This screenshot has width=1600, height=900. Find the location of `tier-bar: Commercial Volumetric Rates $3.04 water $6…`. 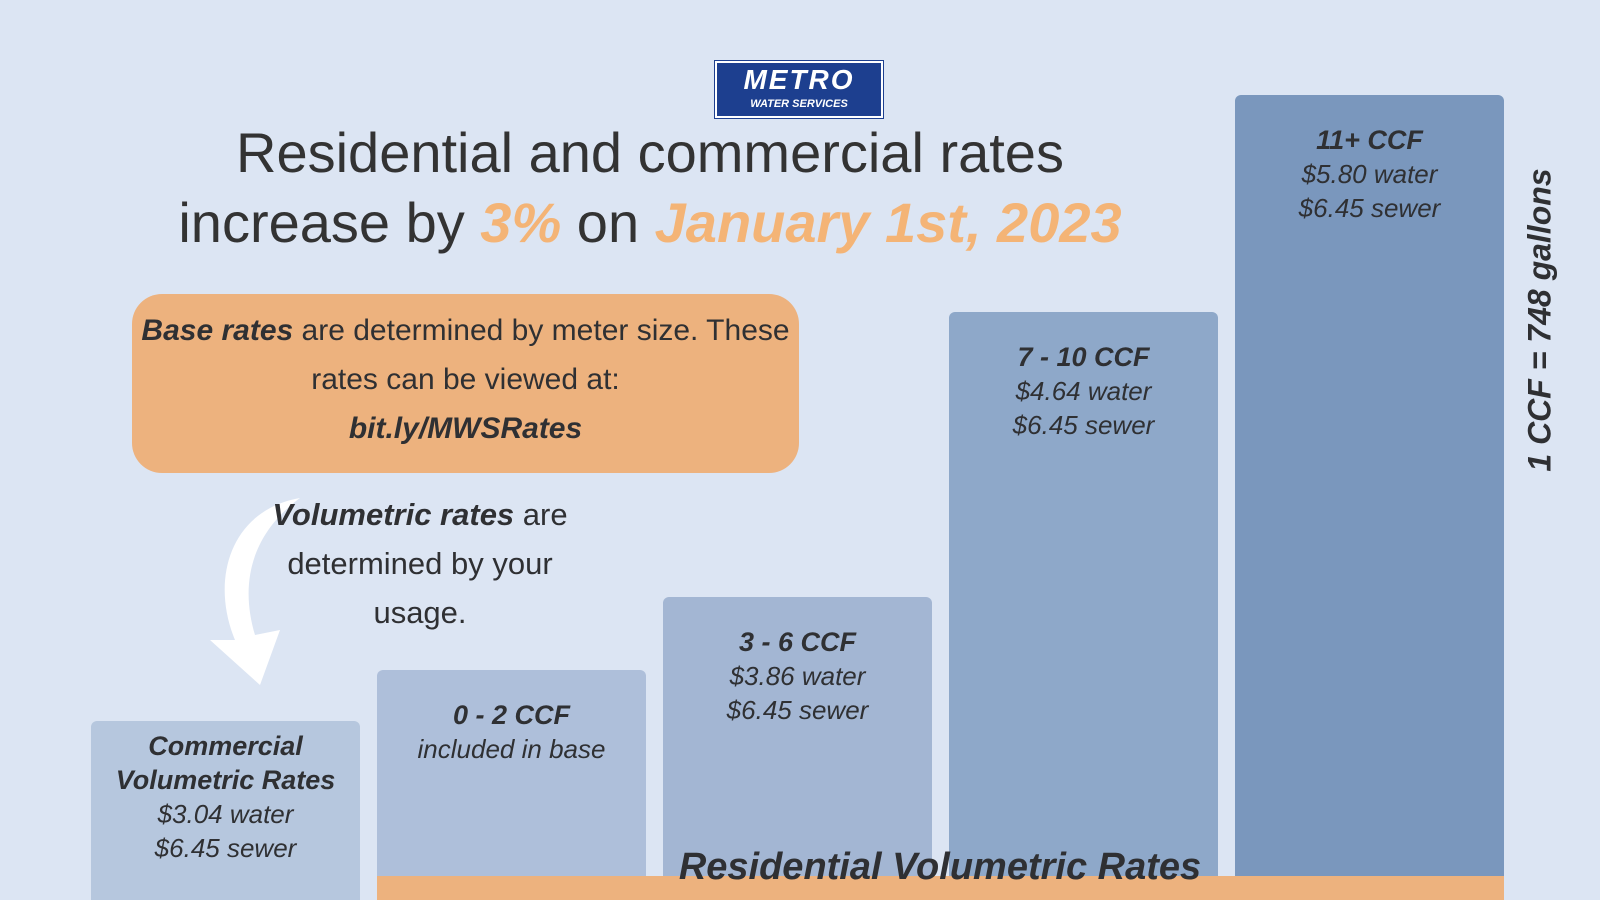

tier-bar: Commercial Volumetric Rates $3.04 water $6… is located at coordinates (225, 810).